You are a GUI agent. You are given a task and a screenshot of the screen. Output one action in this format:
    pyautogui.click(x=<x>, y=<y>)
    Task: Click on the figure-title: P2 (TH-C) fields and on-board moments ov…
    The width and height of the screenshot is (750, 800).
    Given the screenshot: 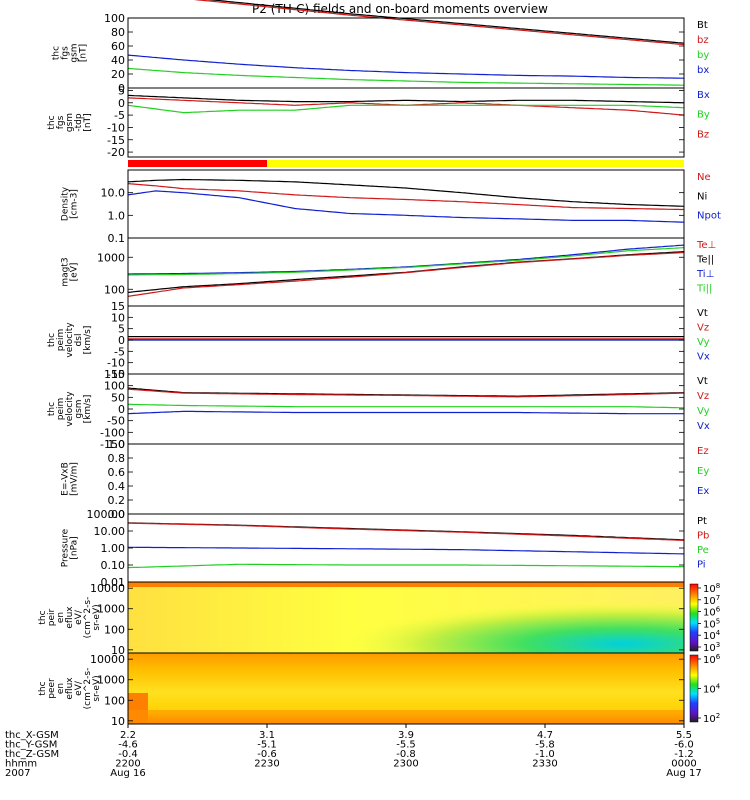 What is the action you would take?
    pyautogui.click(x=400, y=9)
    